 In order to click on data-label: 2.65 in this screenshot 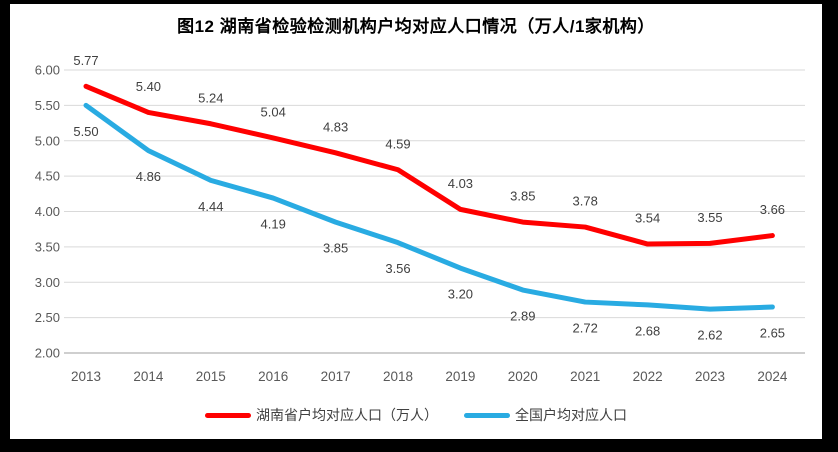, I will do `click(772, 333)`.